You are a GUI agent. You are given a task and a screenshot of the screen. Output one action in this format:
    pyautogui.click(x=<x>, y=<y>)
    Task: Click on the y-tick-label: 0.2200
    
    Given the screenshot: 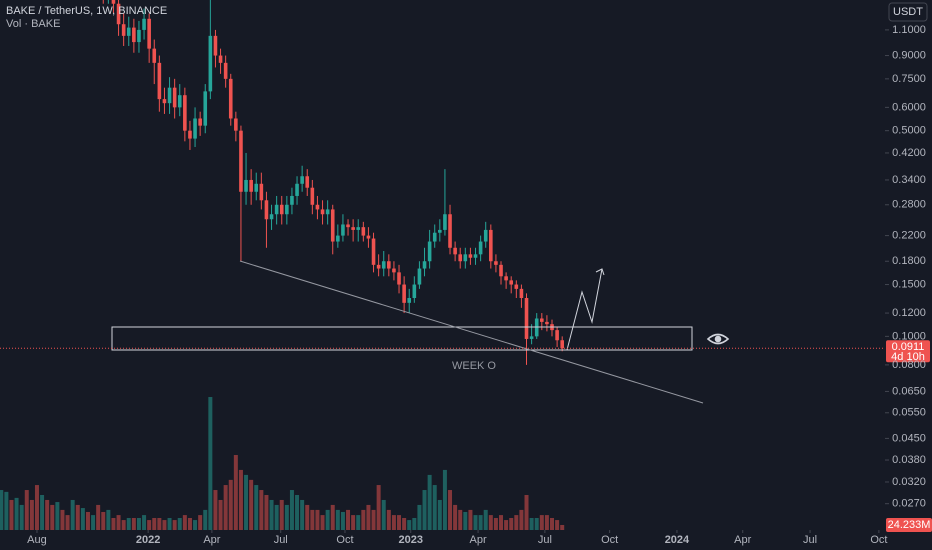 What is the action you would take?
    pyautogui.click(x=909, y=236)
    